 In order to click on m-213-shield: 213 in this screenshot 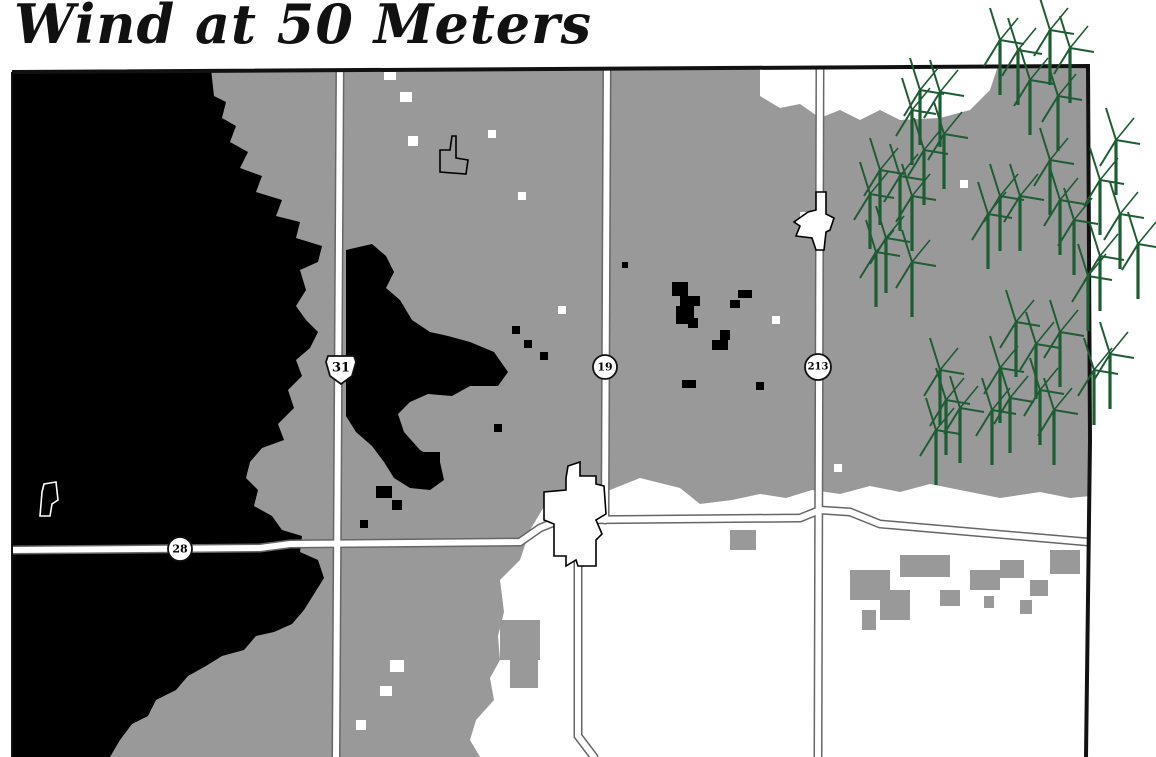, I will do `click(818, 367)`.